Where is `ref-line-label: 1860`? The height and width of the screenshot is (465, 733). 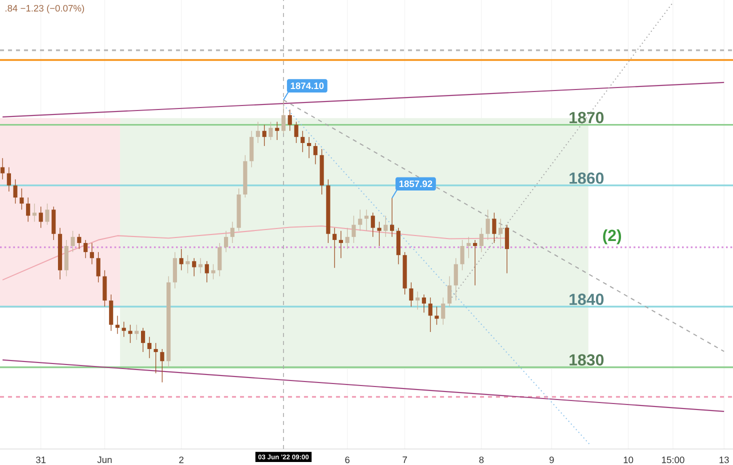 ref-line-label: 1860 is located at coordinates (587, 178).